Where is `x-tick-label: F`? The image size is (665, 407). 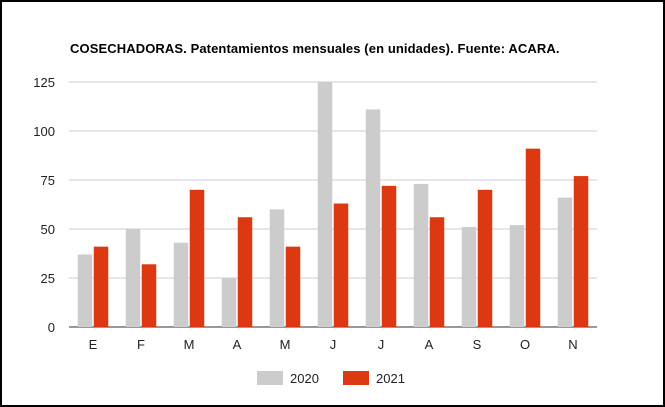
x-tick-label: F is located at coordinates (141, 344).